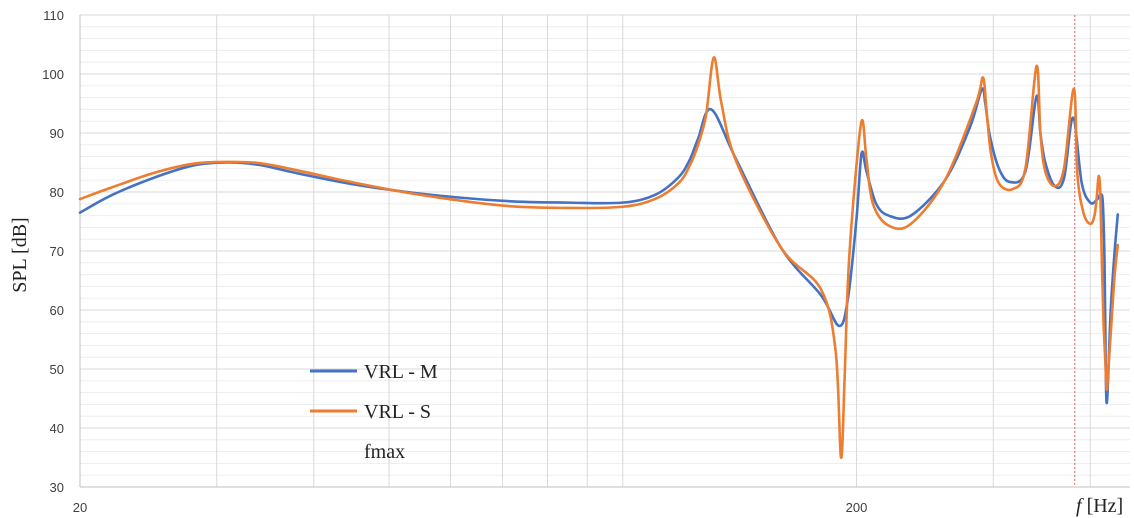 This screenshot has height=518, width=1134. What do you see at coordinates (384, 452) in the screenshot?
I see `legend-label-fmax: fmax` at bounding box center [384, 452].